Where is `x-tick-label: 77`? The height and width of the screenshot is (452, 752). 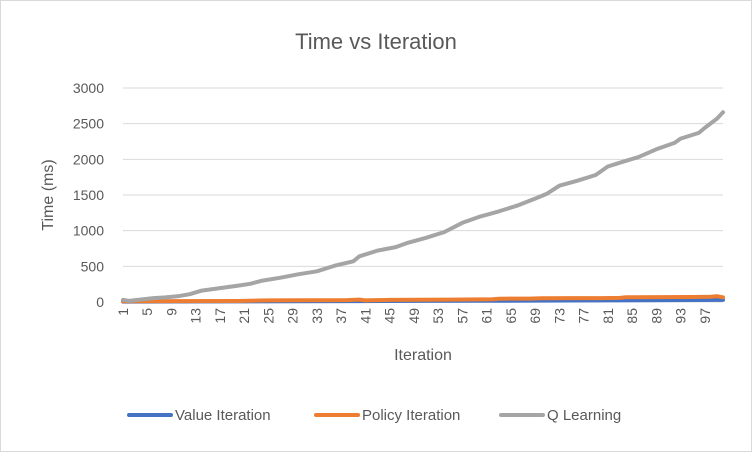 x-tick-label: 77 is located at coordinates (584, 316).